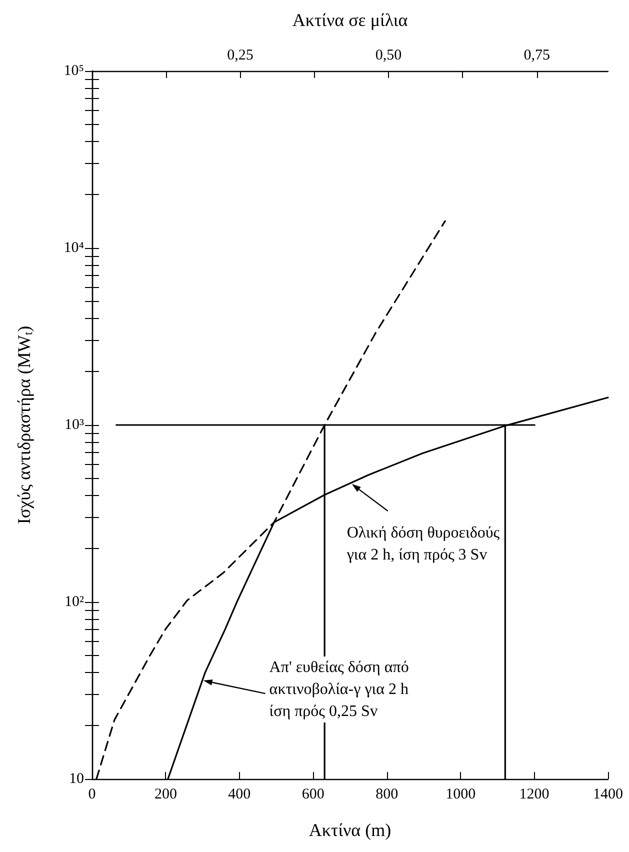 The height and width of the screenshot is (852, 629). What do you see at coordinates (240, 56) in the screenshot?
I see `x2-tick-label: 0,25` at bounding box center [240, 56].